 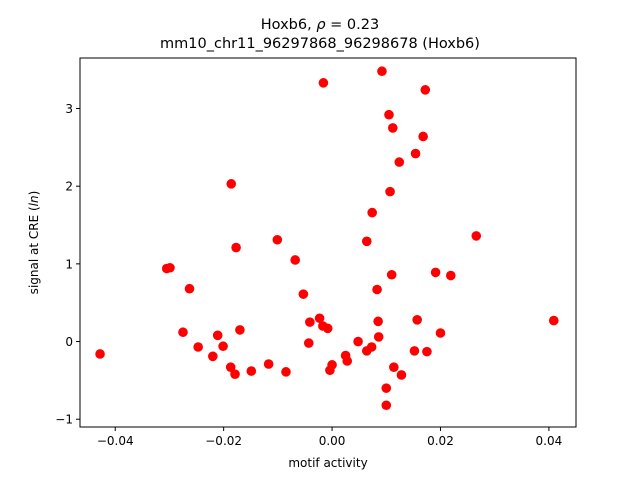 I want to click on title-rho-symbol: ρ, so click(x=321, y=25).